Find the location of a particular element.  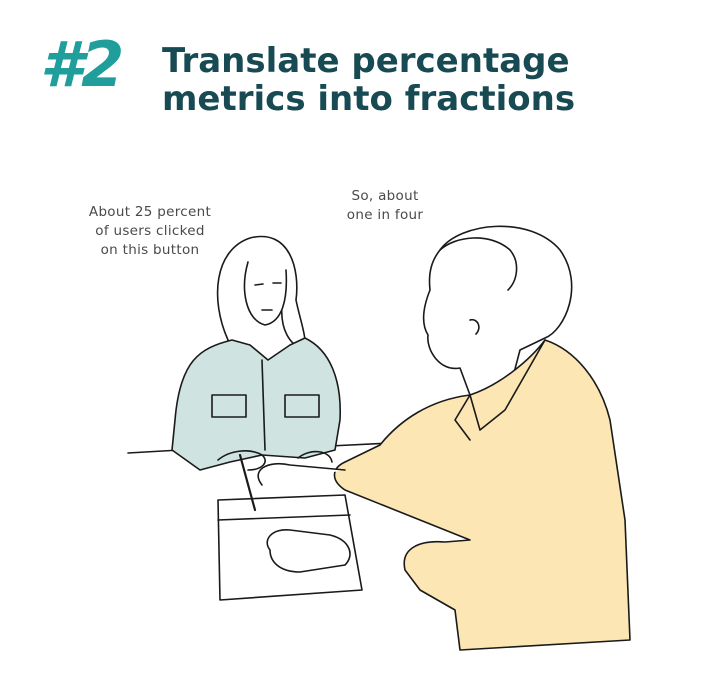

tip-title-line-1: Translate percentage is located at coordinates (366, 61).